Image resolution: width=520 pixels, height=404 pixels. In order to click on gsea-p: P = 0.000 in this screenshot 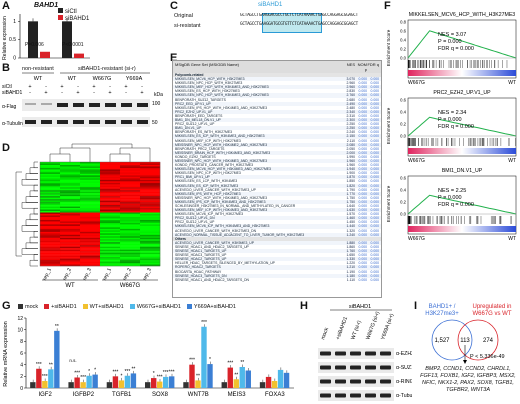, I will do `click(450, 198)`.